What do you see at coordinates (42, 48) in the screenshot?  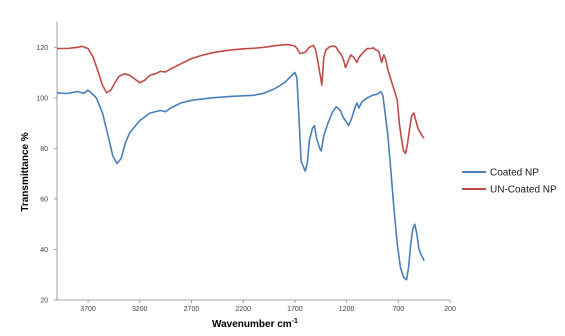 I see `y-tick-label: 120` at bounding box center [42, 48].